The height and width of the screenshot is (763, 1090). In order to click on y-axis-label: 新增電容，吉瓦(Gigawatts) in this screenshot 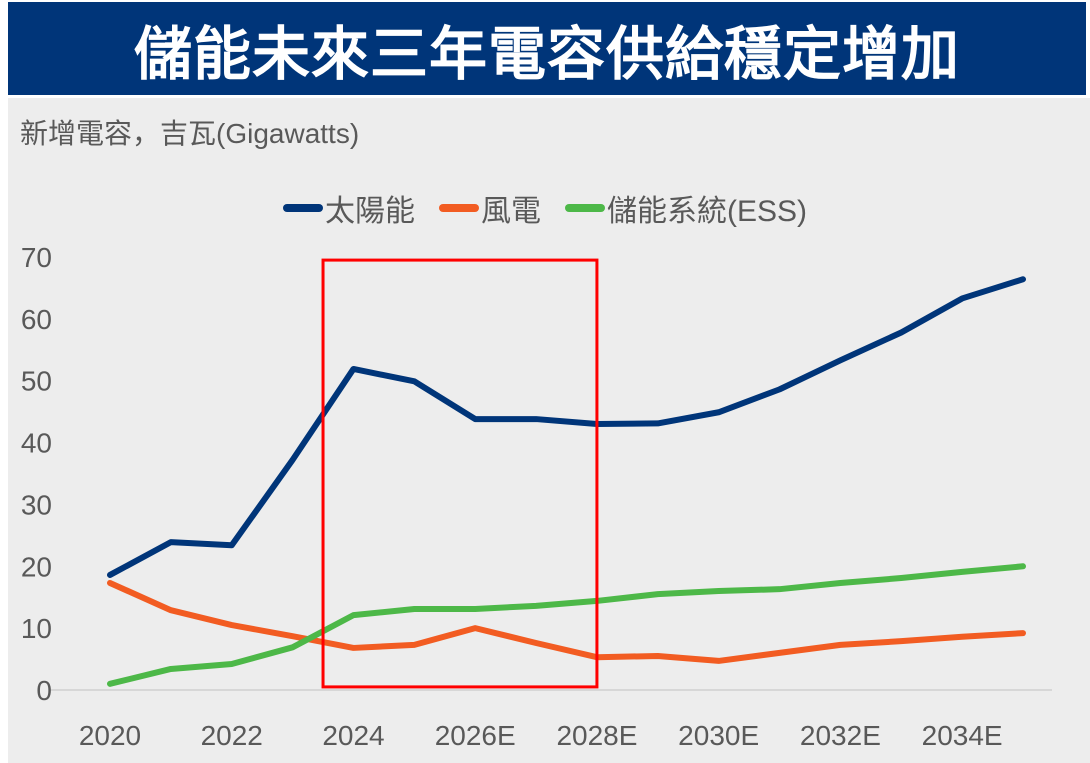, I will do `click(190, 133)`.